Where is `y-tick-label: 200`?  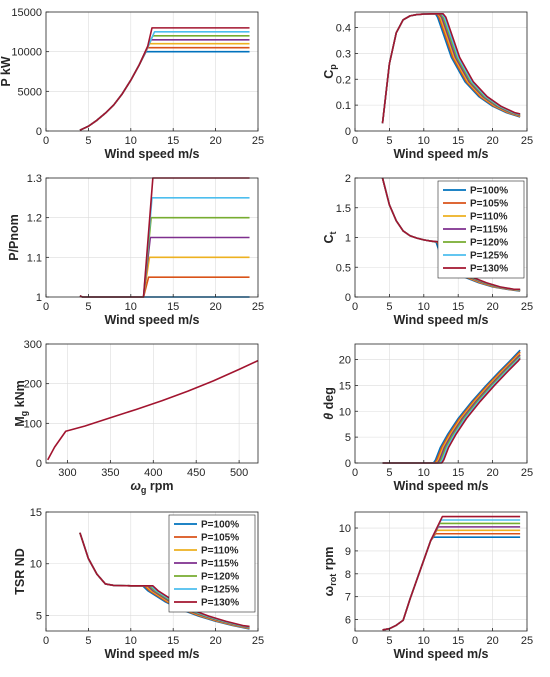
y-tick-label: 200 is located at coordinates (33, 385).